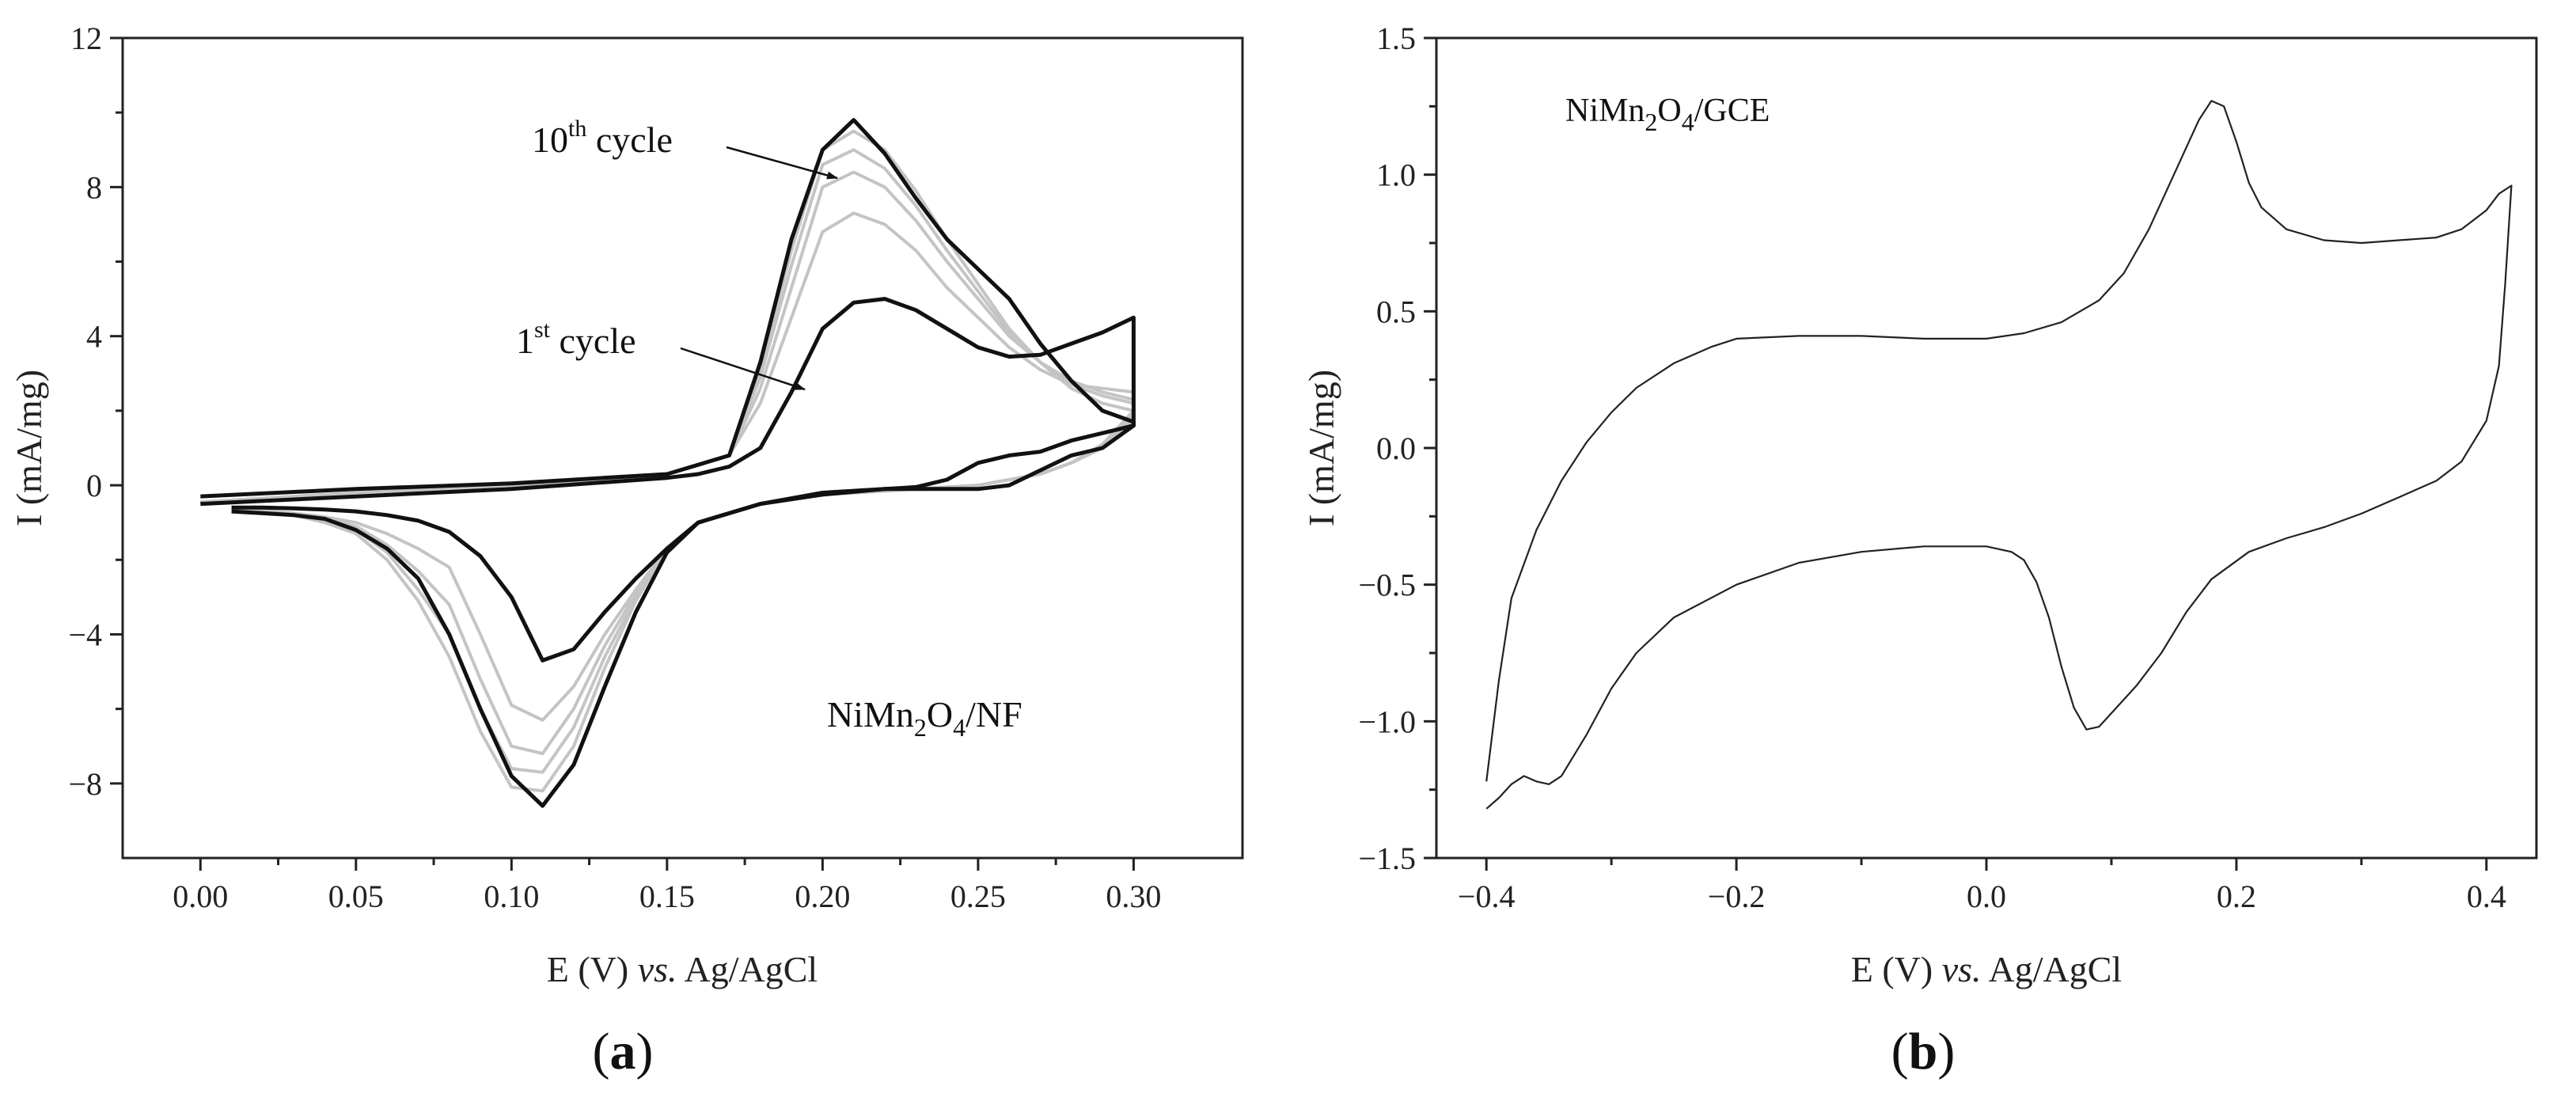 This screenshot has height=1101, width=2576. Describe the element at coordinates (94, 337) in the screenshot. I see `panel-a-ytick-label: 4` at that location.